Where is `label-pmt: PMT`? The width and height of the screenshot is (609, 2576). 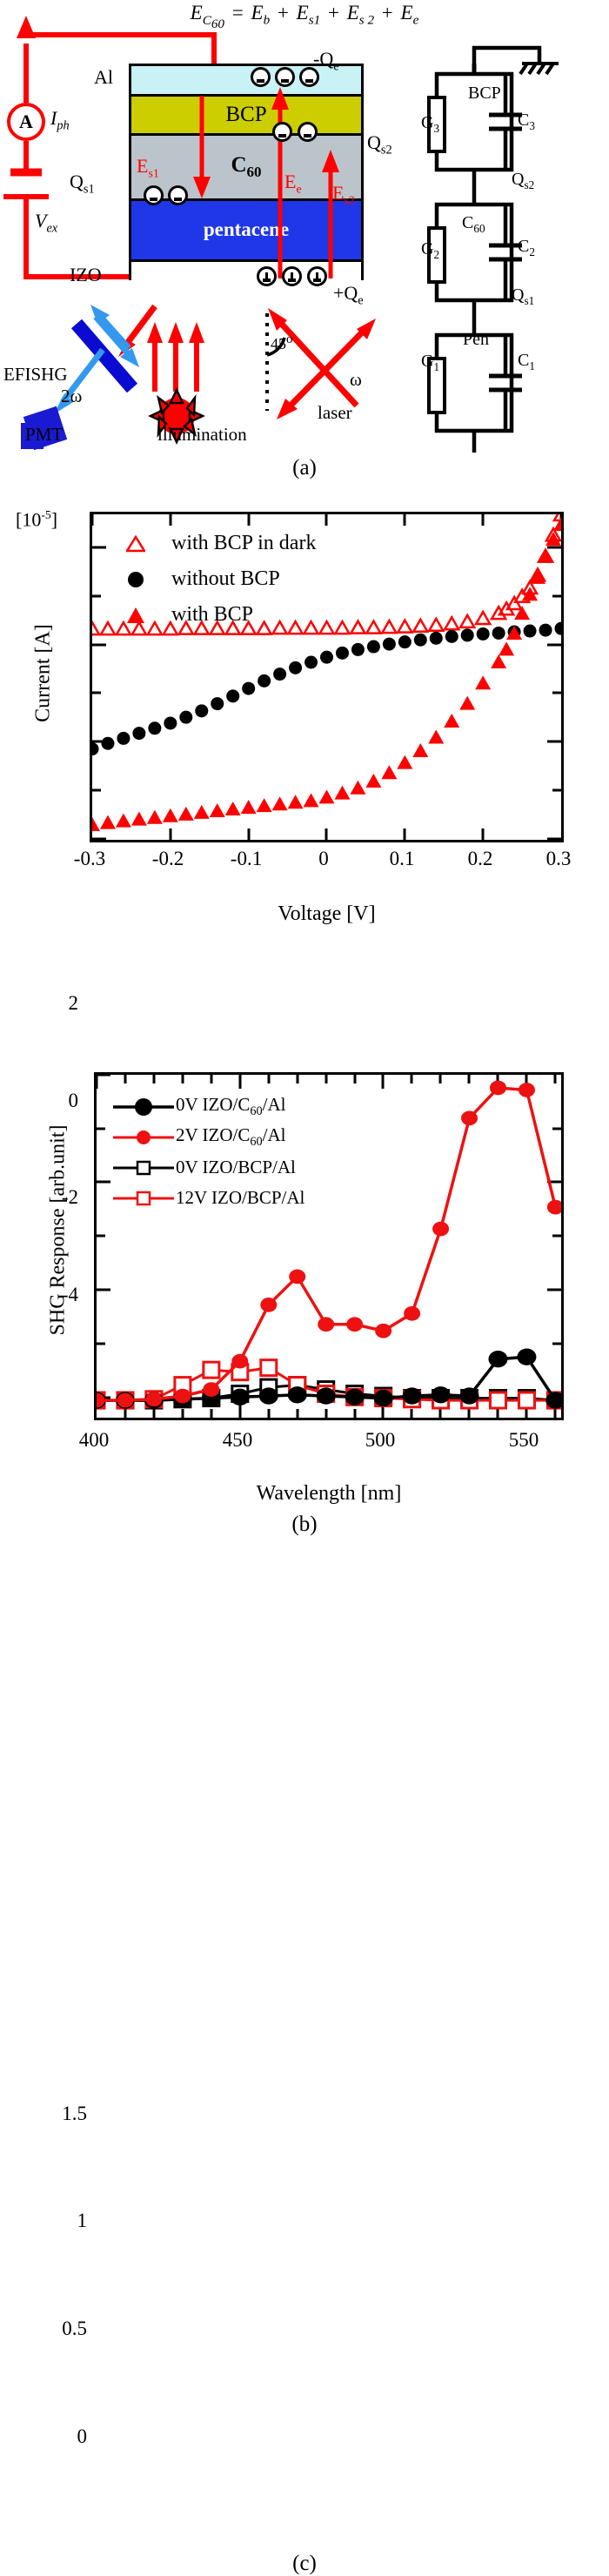 label-pmt: PMT is located at coordinates (44, 435).